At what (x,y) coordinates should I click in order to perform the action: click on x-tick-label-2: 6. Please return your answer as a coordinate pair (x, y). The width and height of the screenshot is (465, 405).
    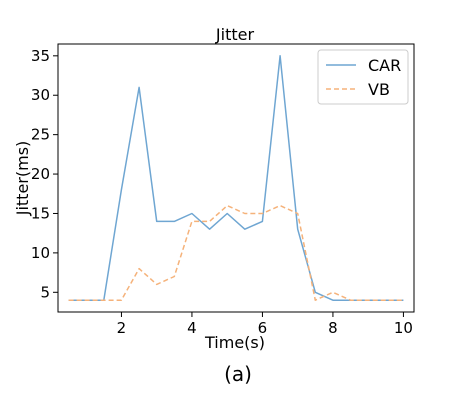
    Looking at the image, I should click on (263, 328).